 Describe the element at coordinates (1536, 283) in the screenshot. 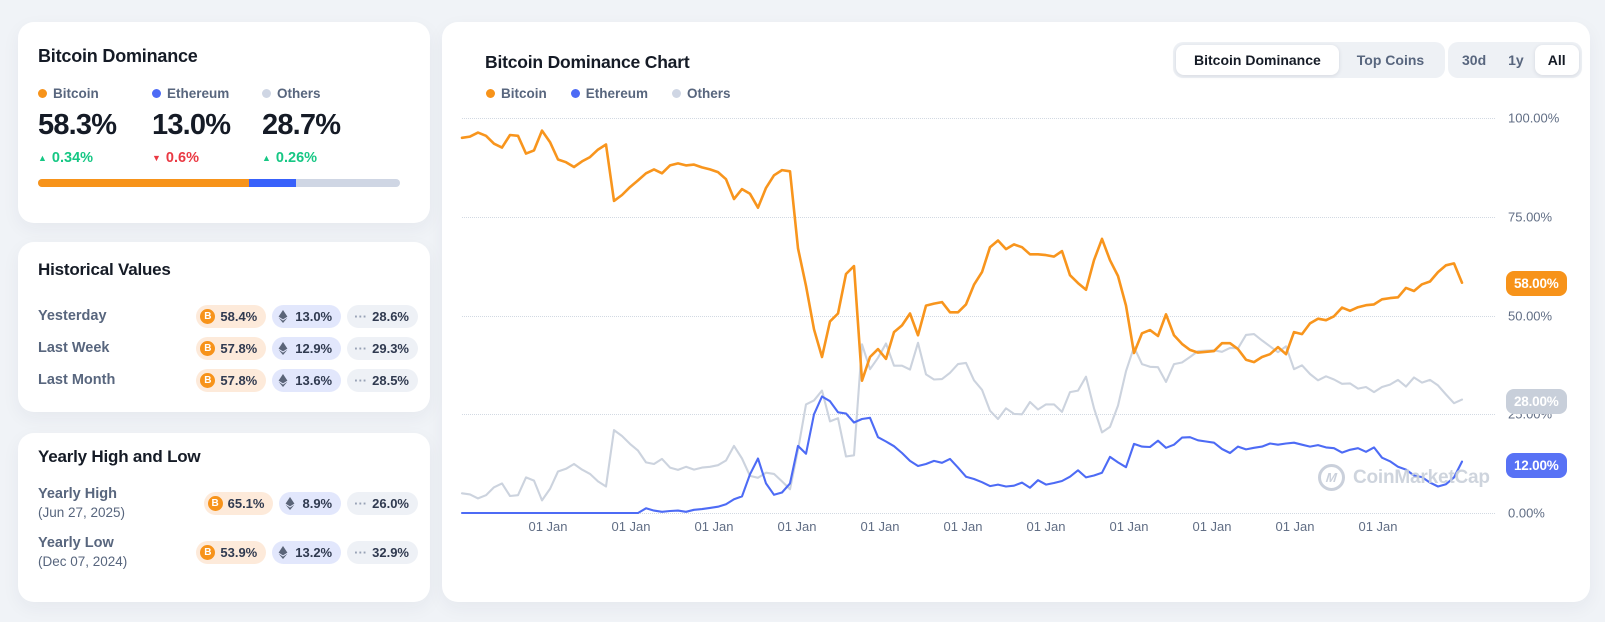

I see `bitcoin-value-badge: 58.00%` at that location.